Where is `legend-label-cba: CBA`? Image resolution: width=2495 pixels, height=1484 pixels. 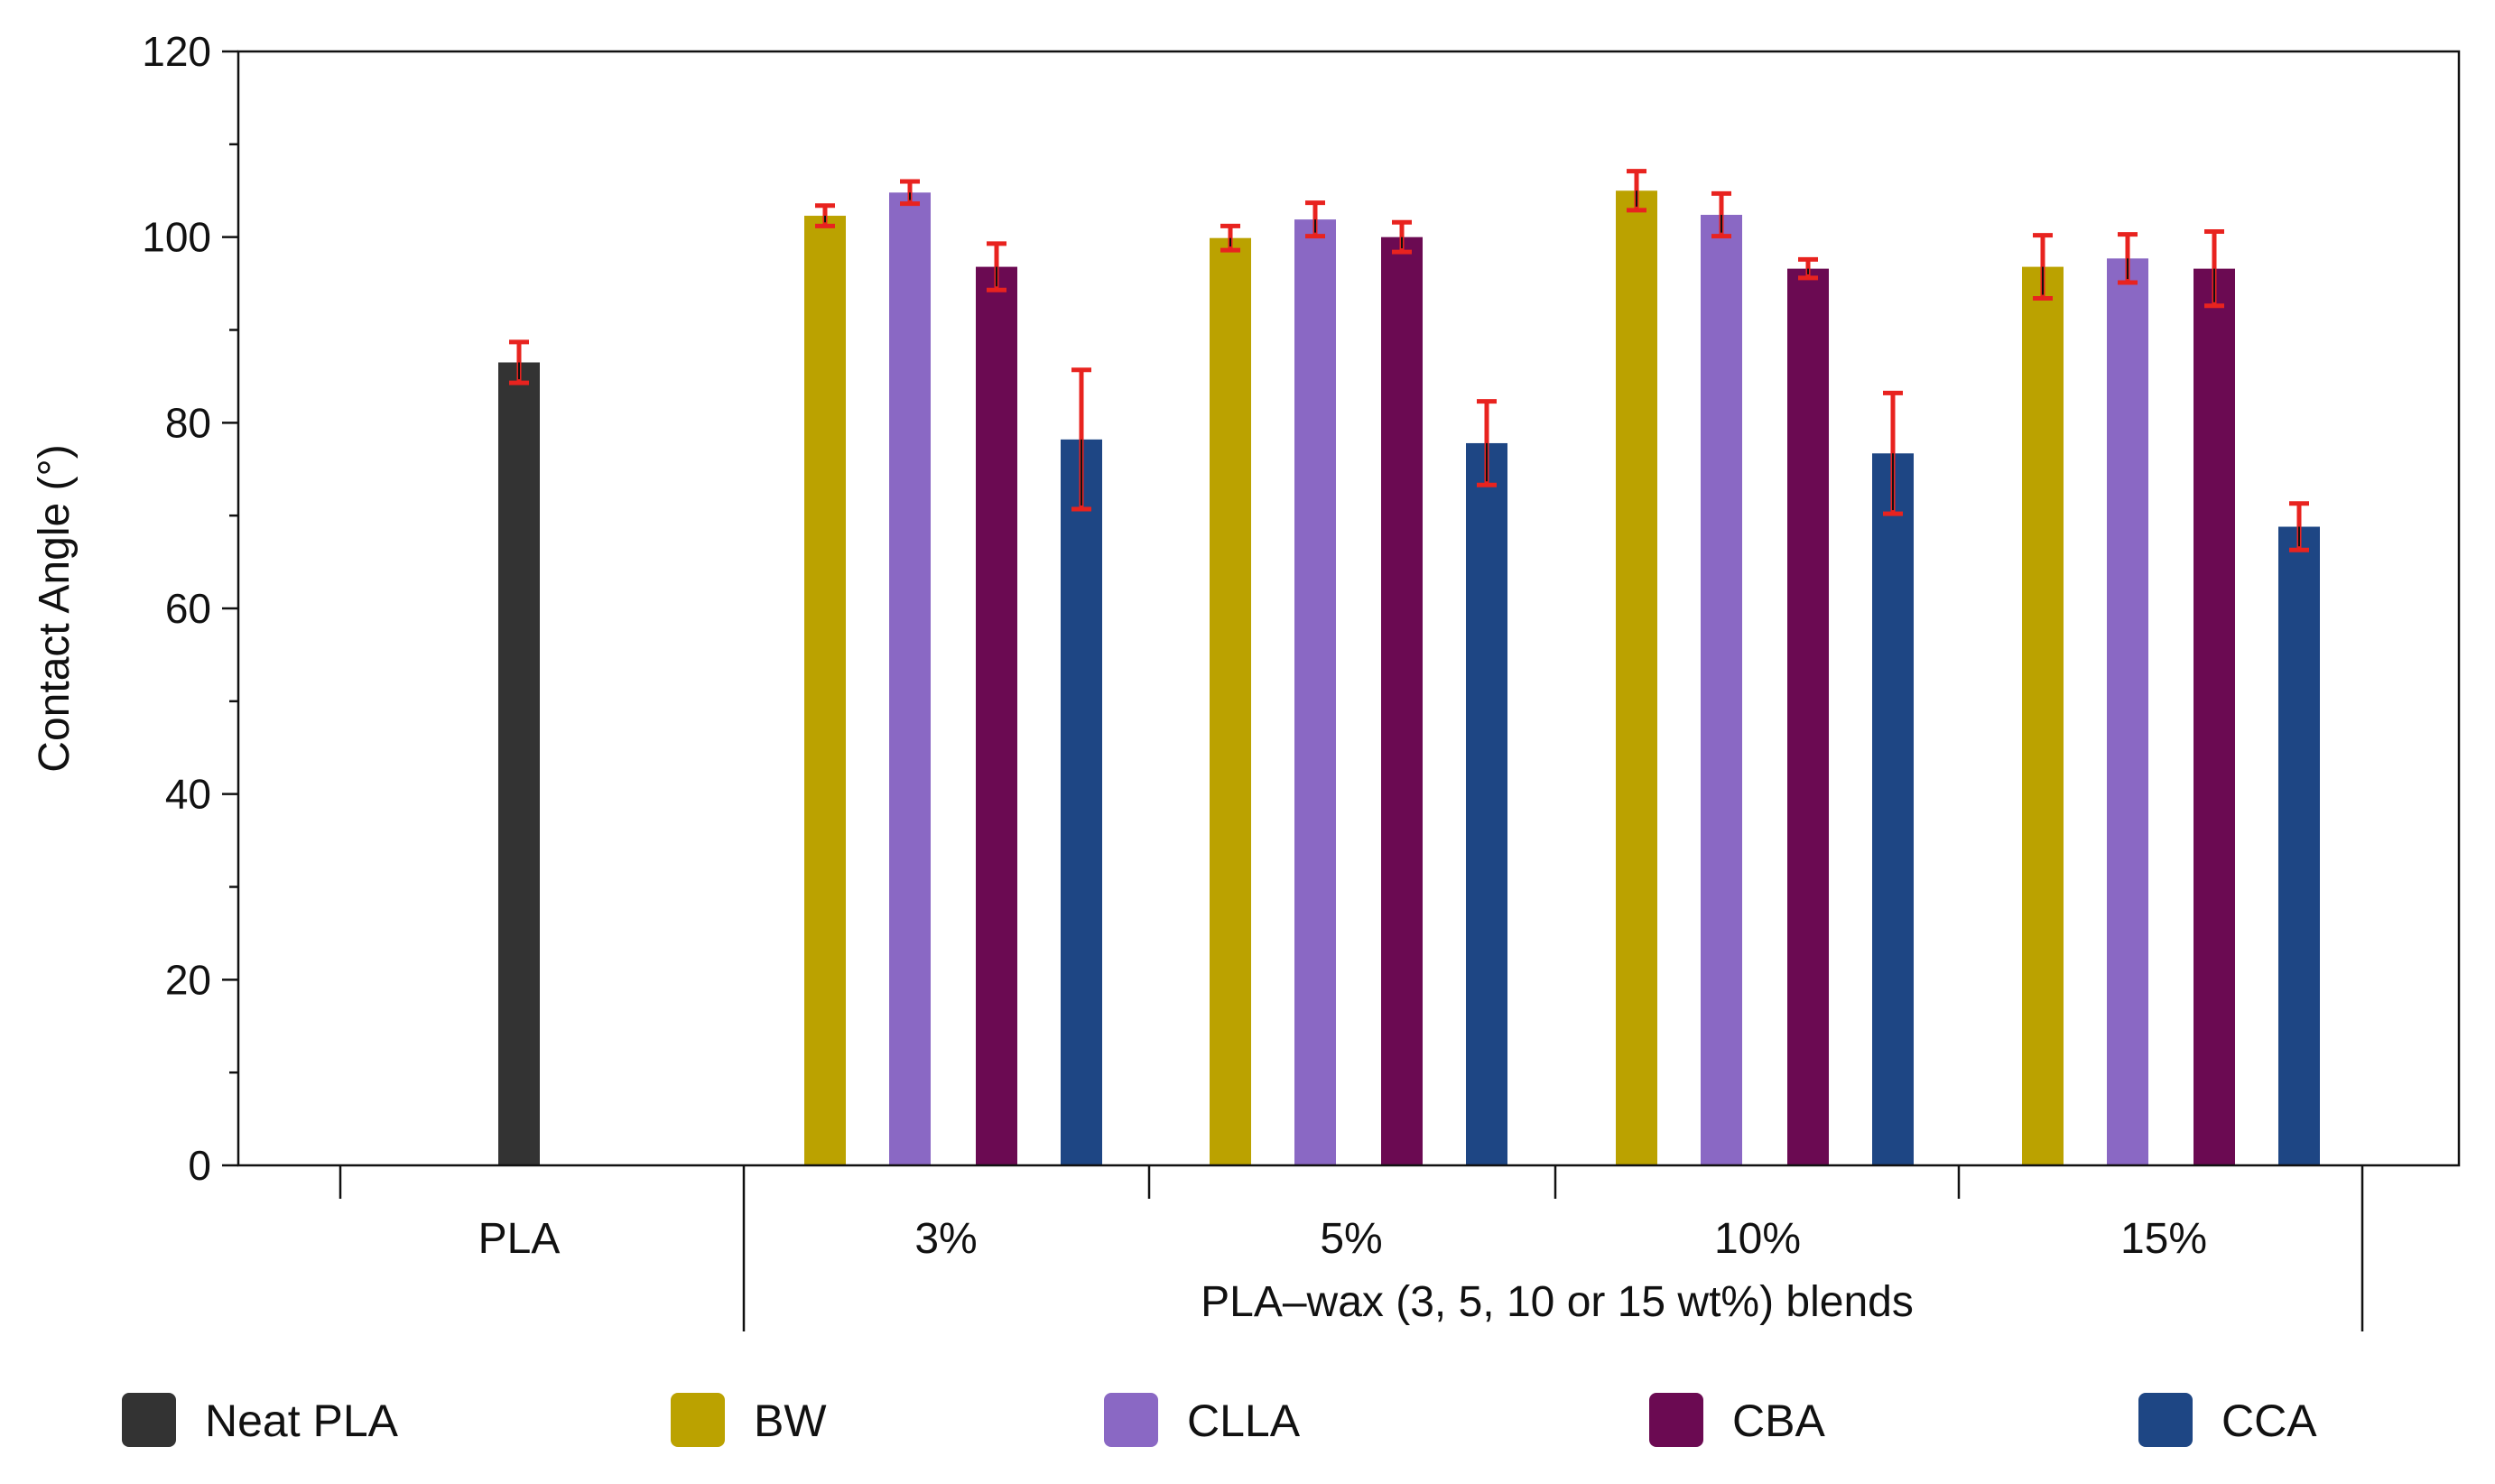
legend-label-cba: CBA is located at coordinates (1779, 1421).